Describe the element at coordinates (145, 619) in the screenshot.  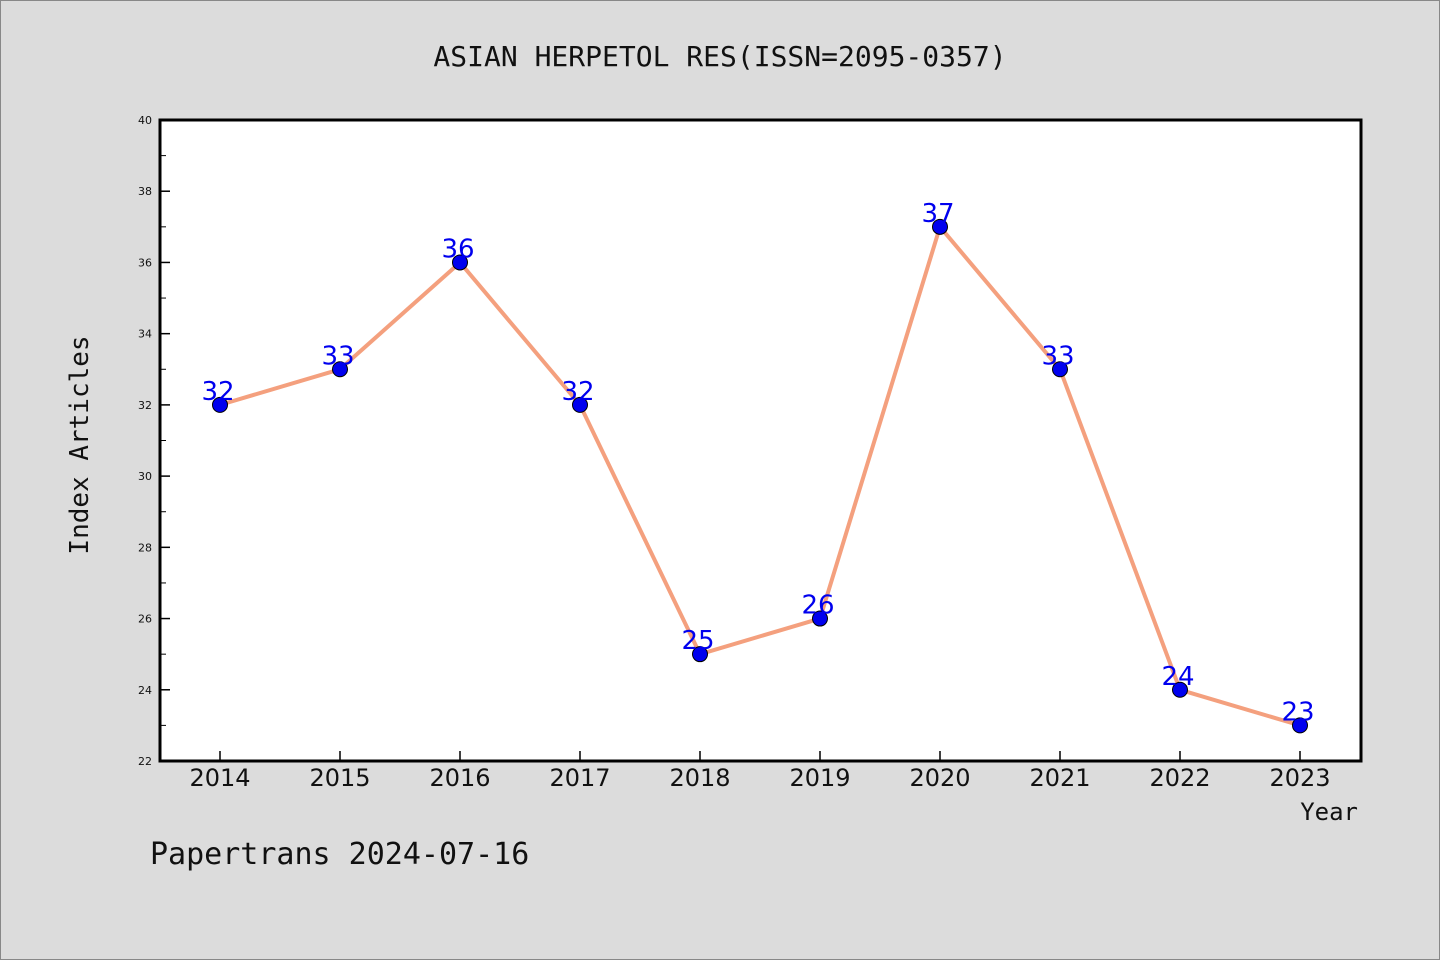
I see `y-tick-label: 26` at that location.